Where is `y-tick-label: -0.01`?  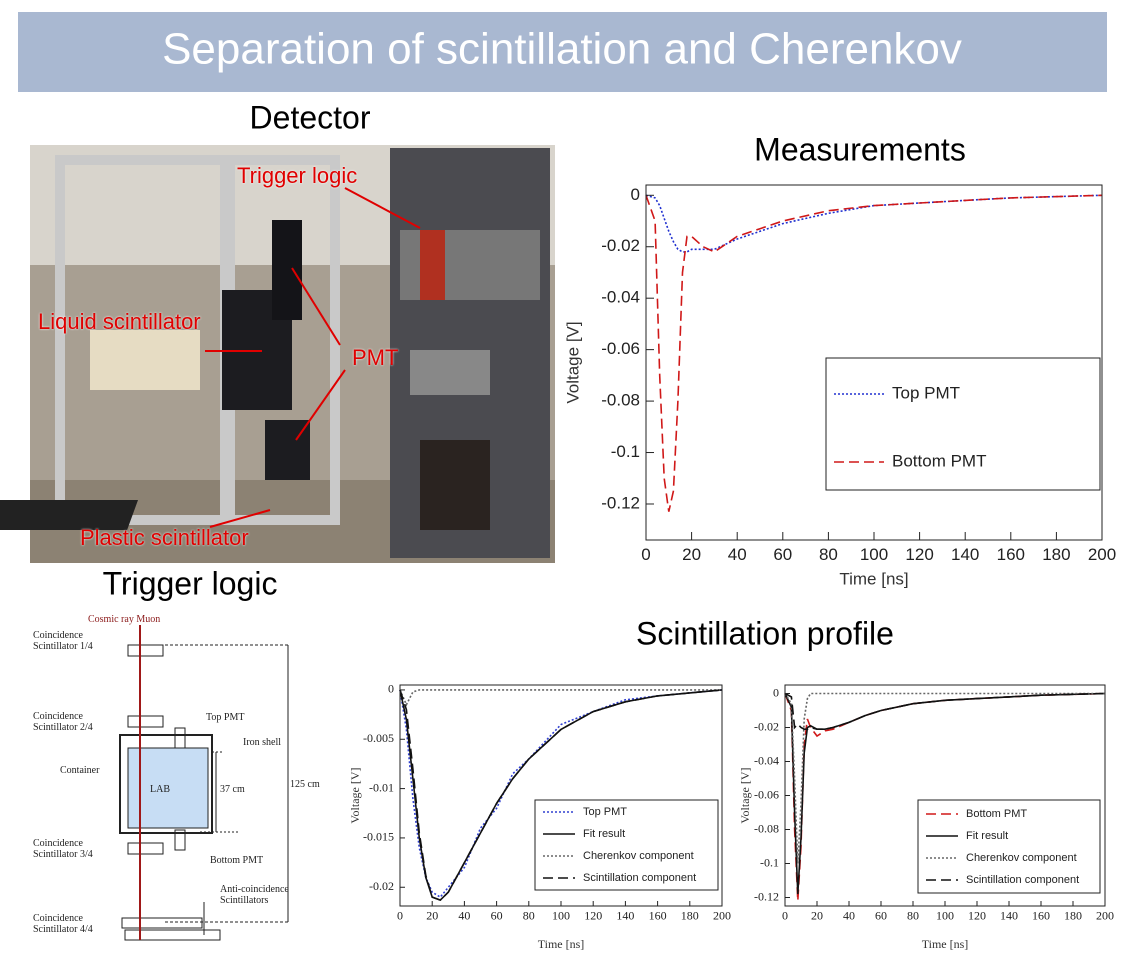
y-tick-label: -0.01 is located at coordinates (381, 787).